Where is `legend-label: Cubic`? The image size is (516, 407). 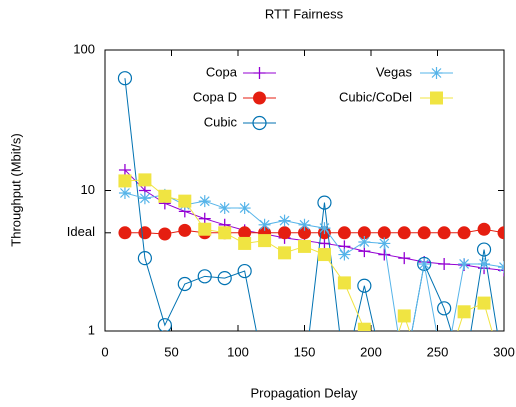 legend-label: Cubic is located at coordinates (221, 121).